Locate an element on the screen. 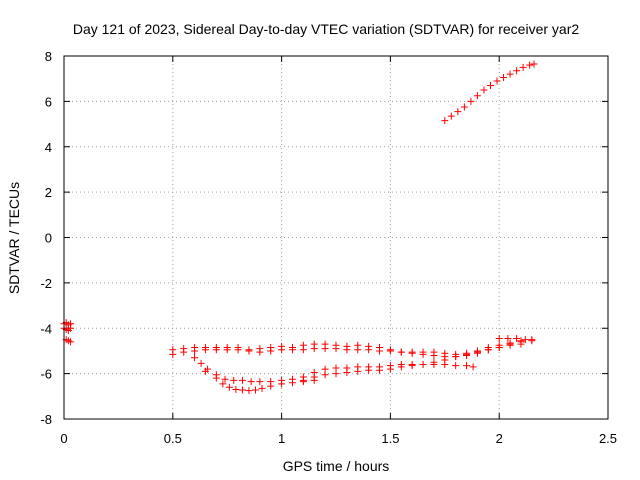  x-tick-label: 0 is located at coordinates (63, 438).